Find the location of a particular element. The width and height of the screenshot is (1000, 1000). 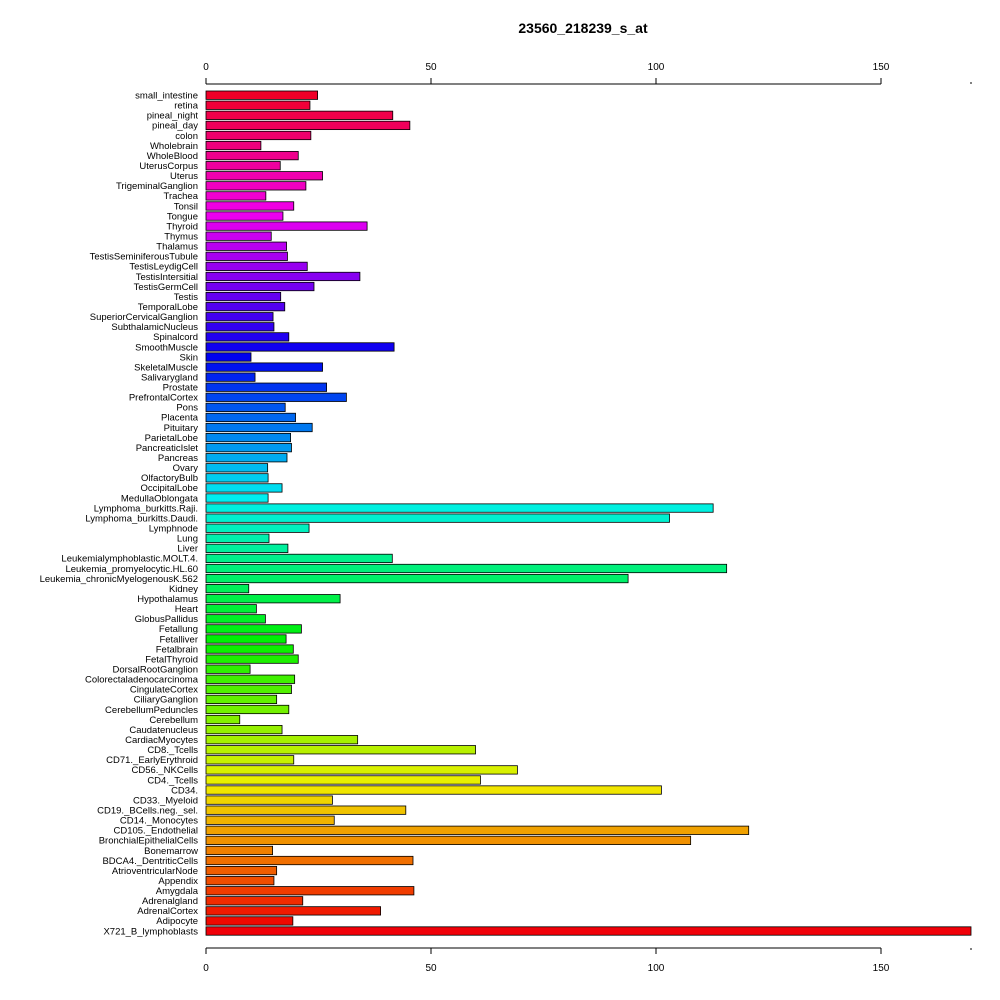

category-label-56: FetalThyroid is located at coordinates (171, 659).